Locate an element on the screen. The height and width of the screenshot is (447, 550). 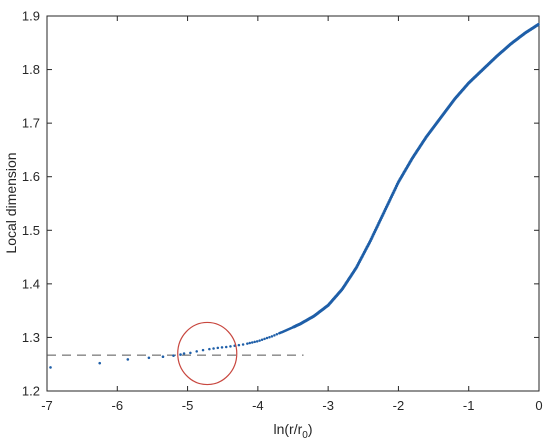
x-tick-label: -5 is located at coordinates (188, 405).